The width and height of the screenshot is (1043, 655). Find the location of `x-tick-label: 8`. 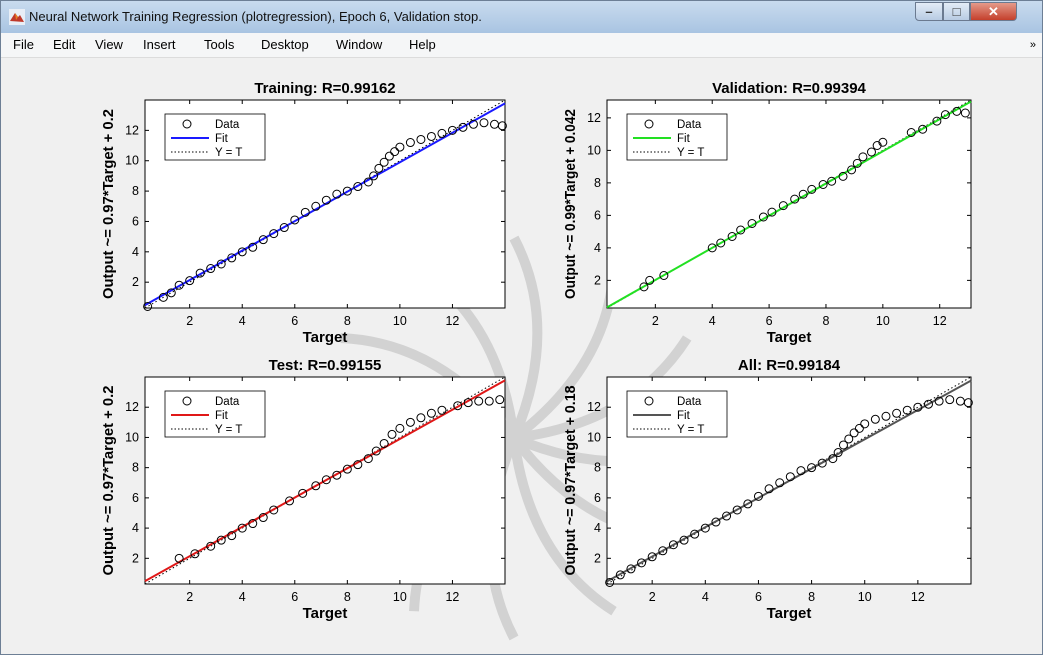

x-tick-label: 8 is located at coordinates (347, 597).